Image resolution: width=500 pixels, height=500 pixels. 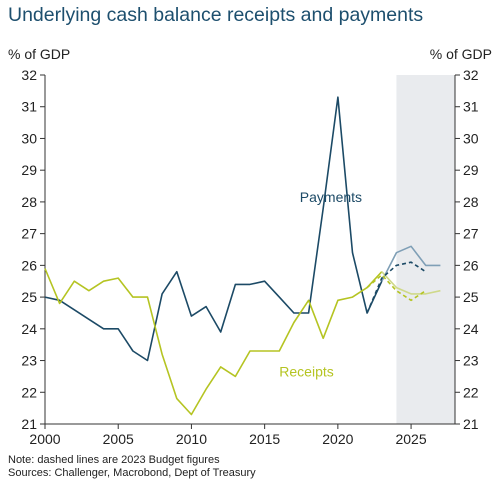 What do you see at coordinates (29, 424) in the screenshot?
I see `y-tick-label-left: 21` at bounding box center [29, 424].